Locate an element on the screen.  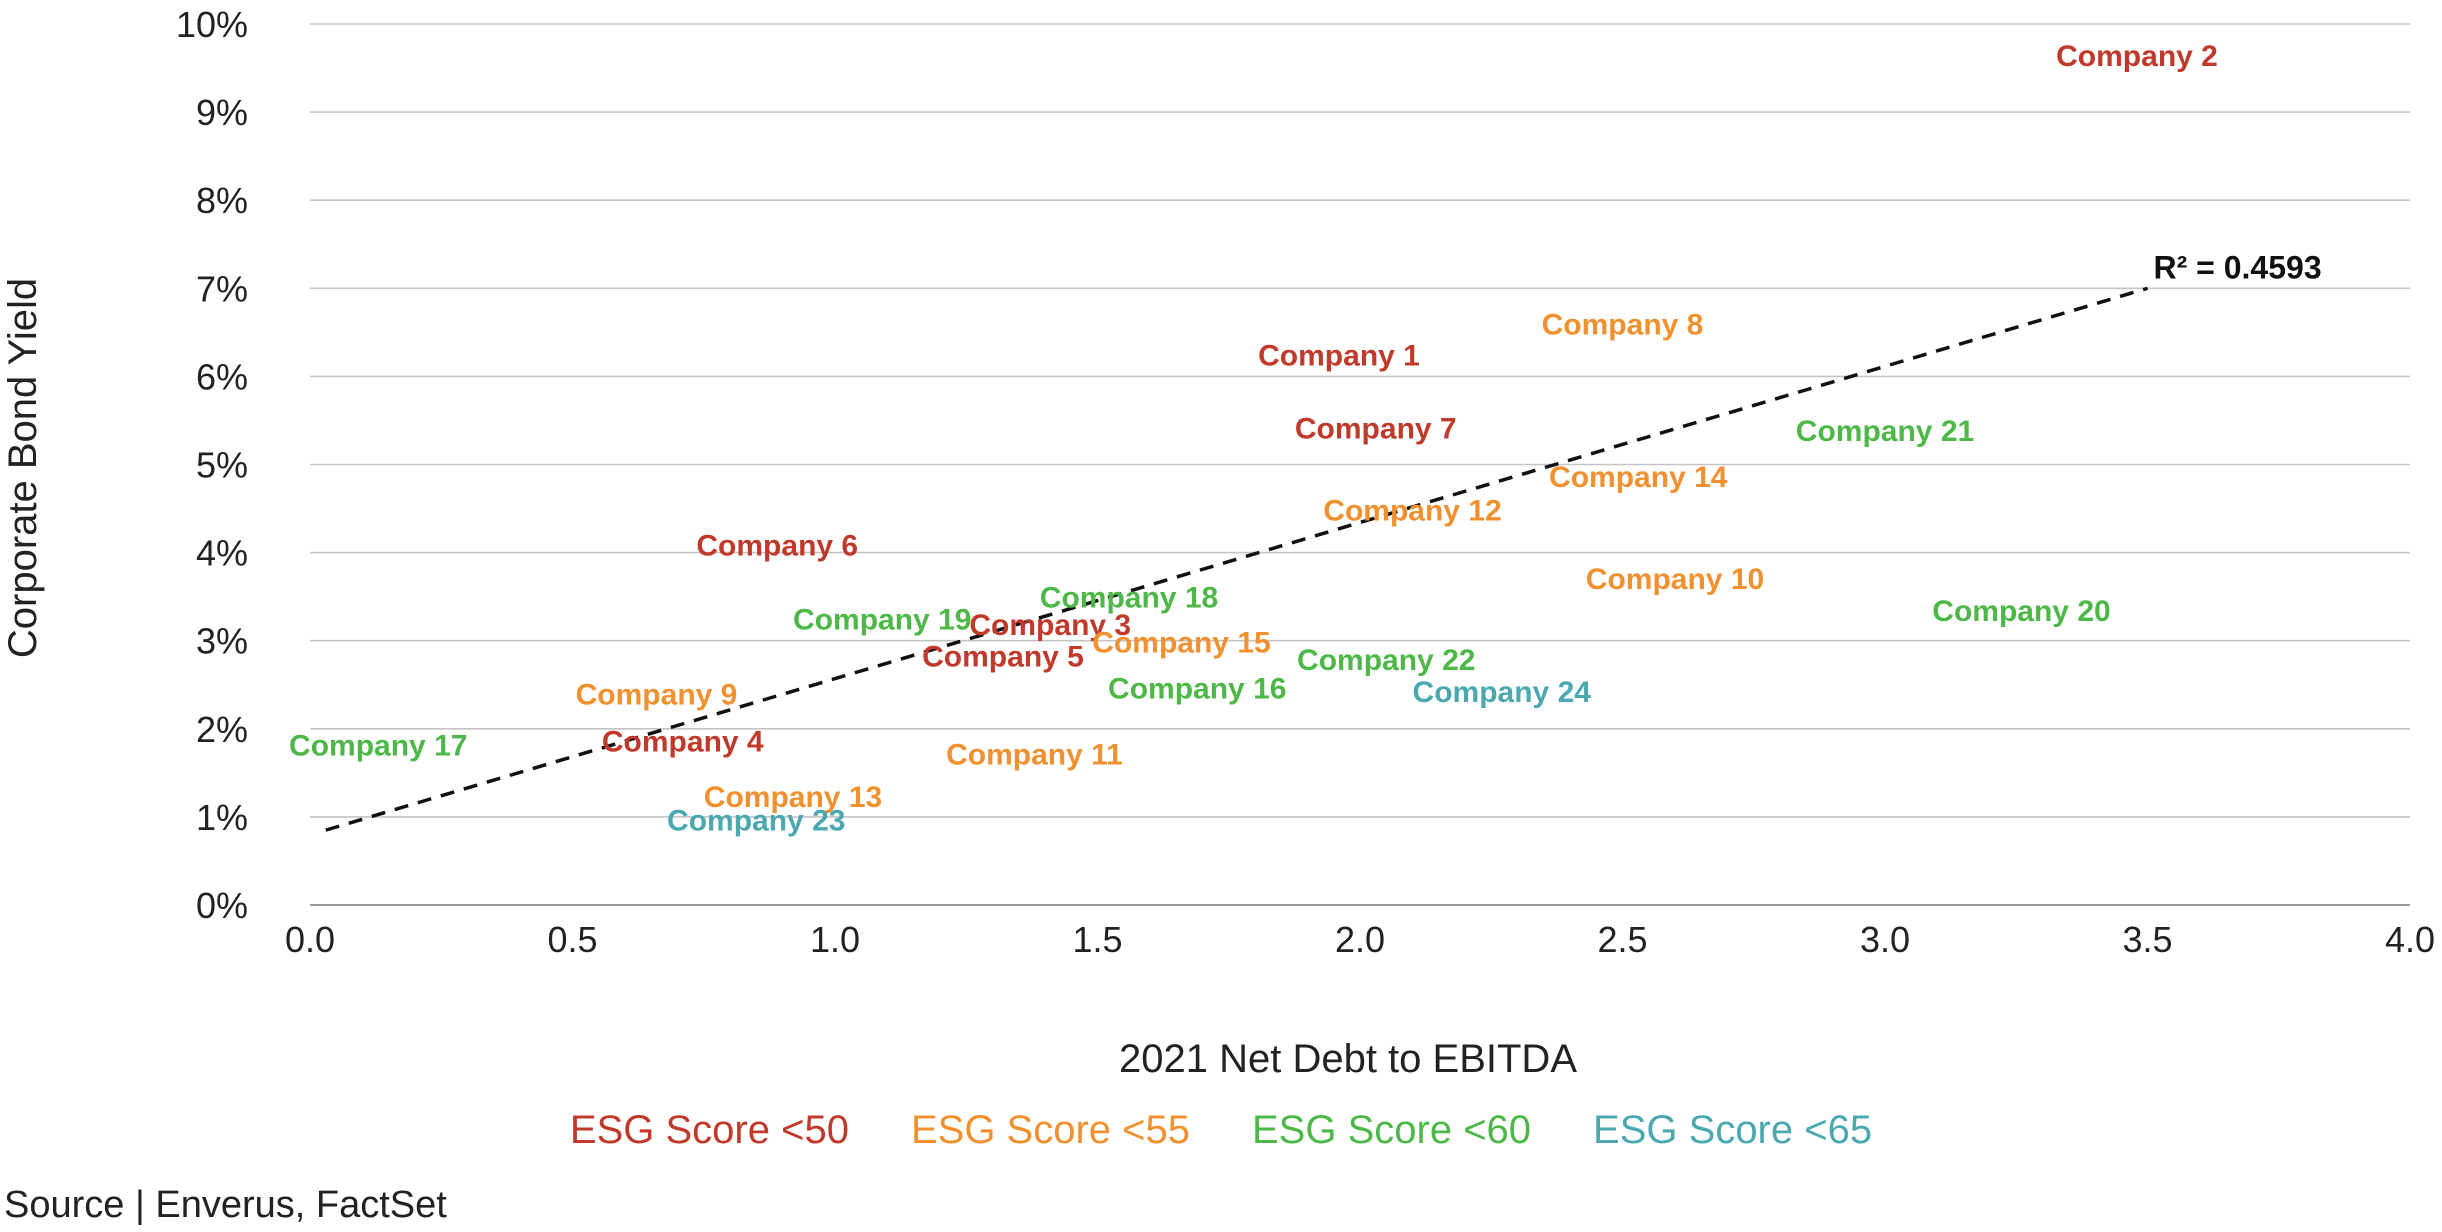
y-tick-label: 6% is located at coordinates (222, 376).